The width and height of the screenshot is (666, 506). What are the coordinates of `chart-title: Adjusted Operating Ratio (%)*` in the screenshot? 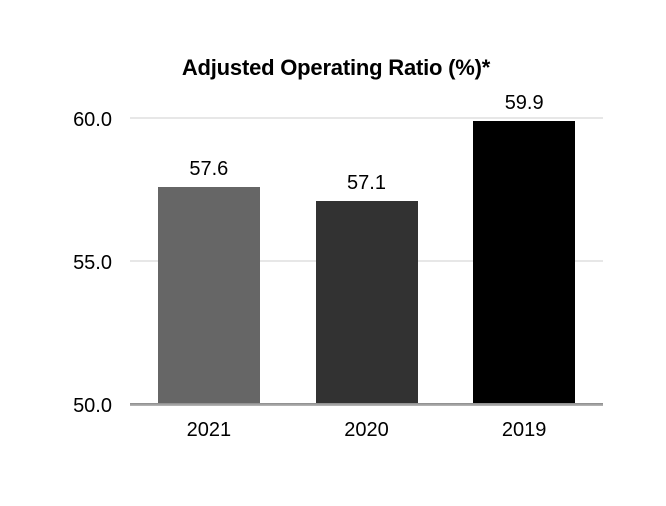 It's located at (336, 67).